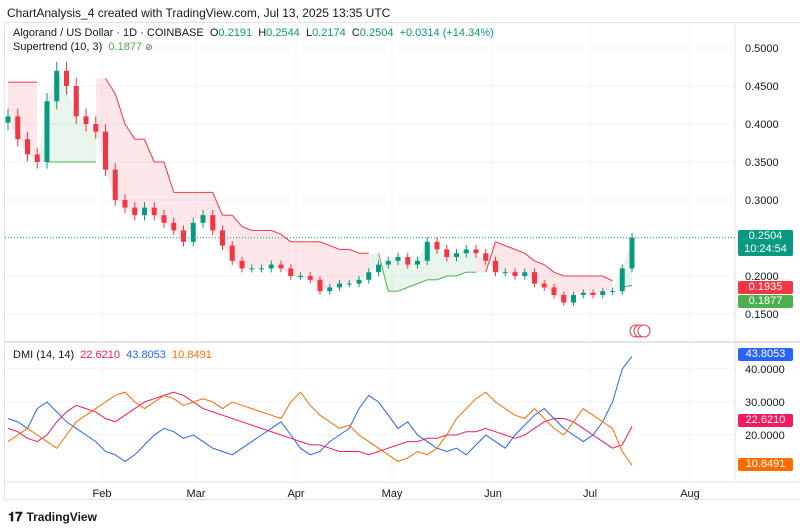 This screenshot has width=800, height=528. Describe the element at coordinates (762, 163) in the screenshot. I see `price-axis-label: 0.3500` at that location.